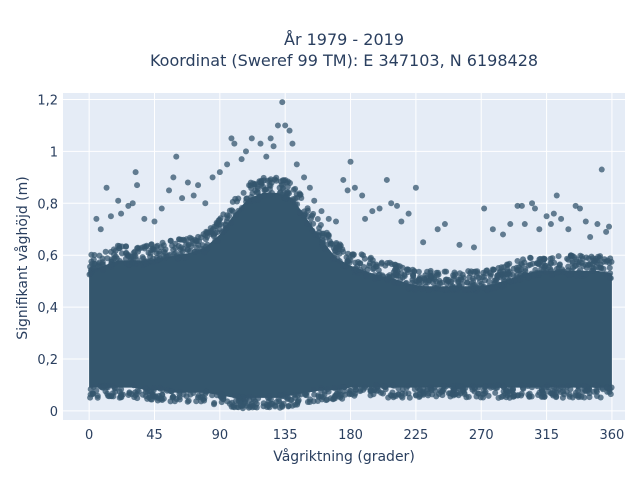  I want to click on y-tick-label: 0,4, so click(47, 308).